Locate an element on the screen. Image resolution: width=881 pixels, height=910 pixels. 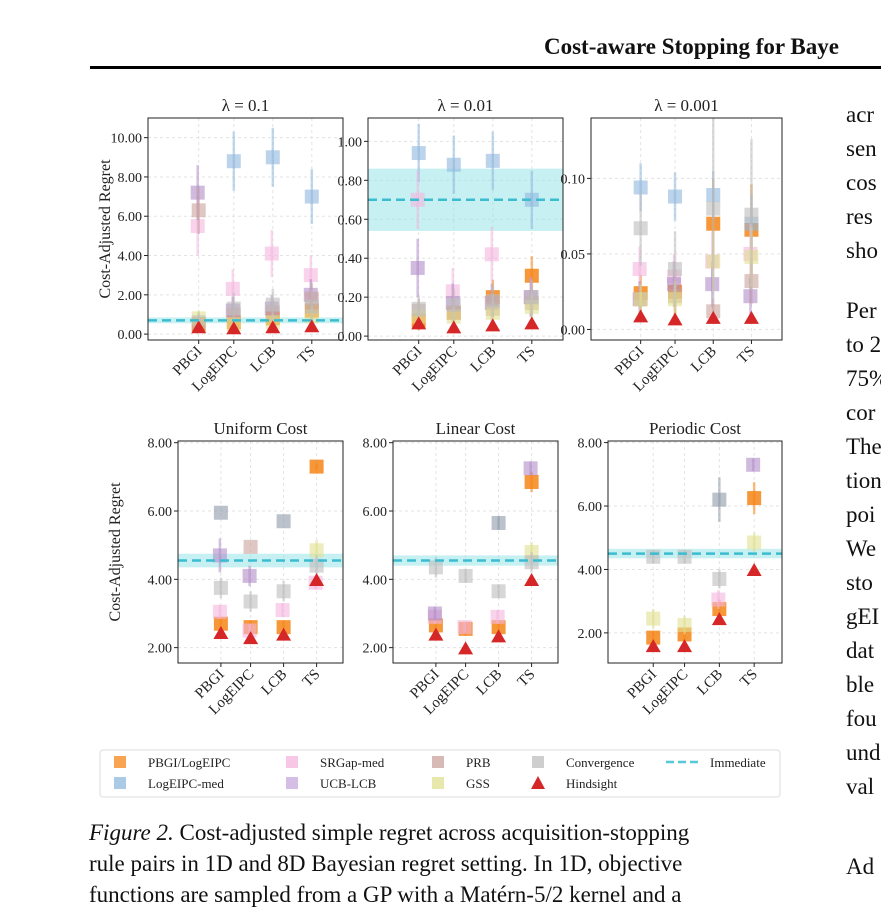
right-column-line: fou is located at coordinates (861, 718).